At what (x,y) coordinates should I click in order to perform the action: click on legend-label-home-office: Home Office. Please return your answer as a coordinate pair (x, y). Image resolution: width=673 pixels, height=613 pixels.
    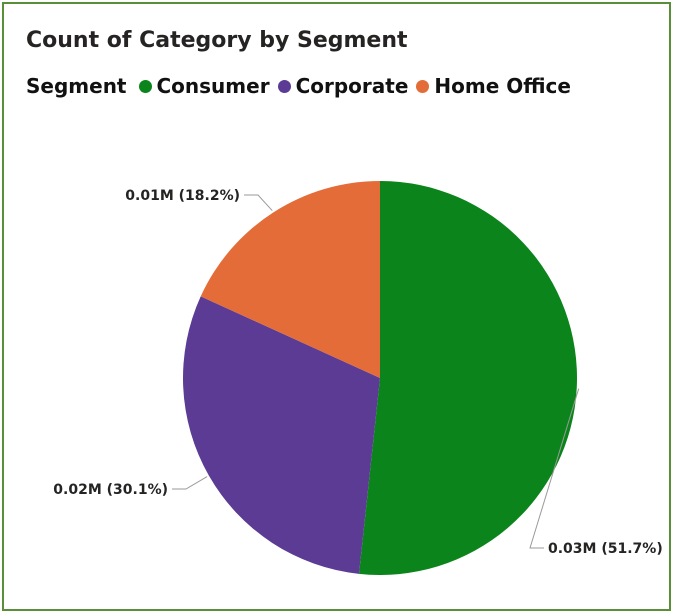
    Looking at the image, I should click on (502, 86).